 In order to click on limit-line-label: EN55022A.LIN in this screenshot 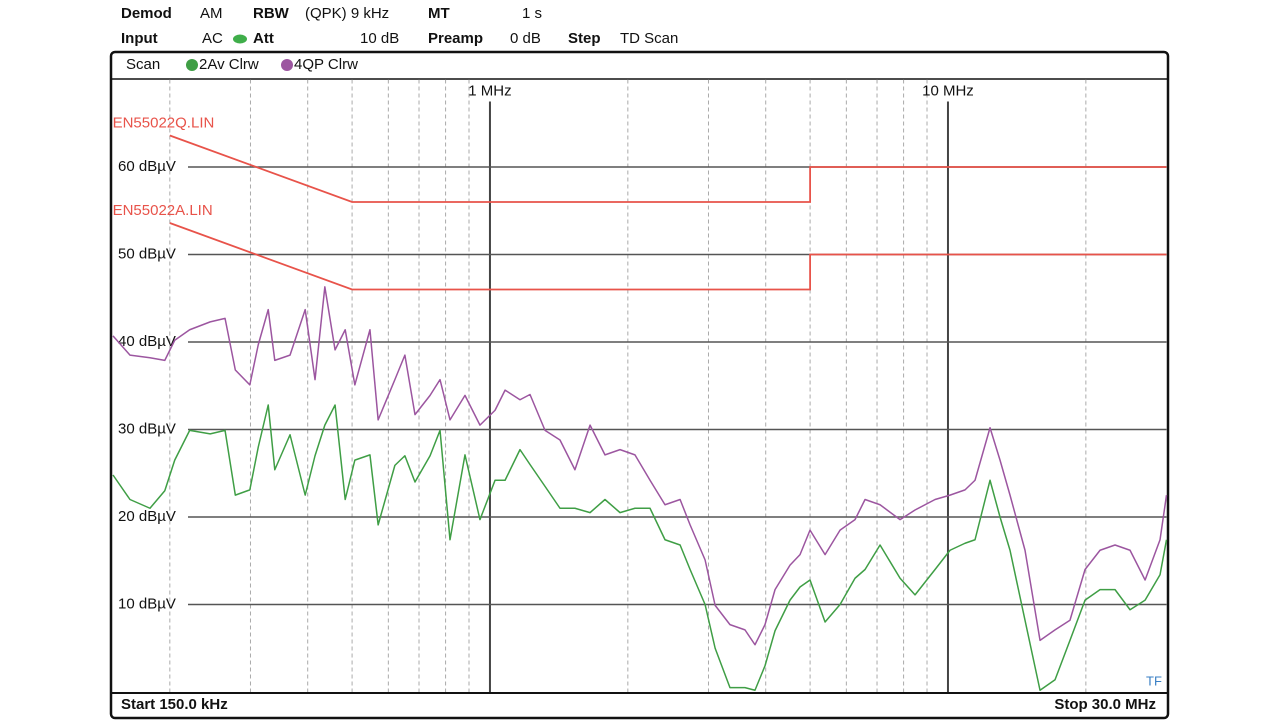, I will do `click(163, 210)`.